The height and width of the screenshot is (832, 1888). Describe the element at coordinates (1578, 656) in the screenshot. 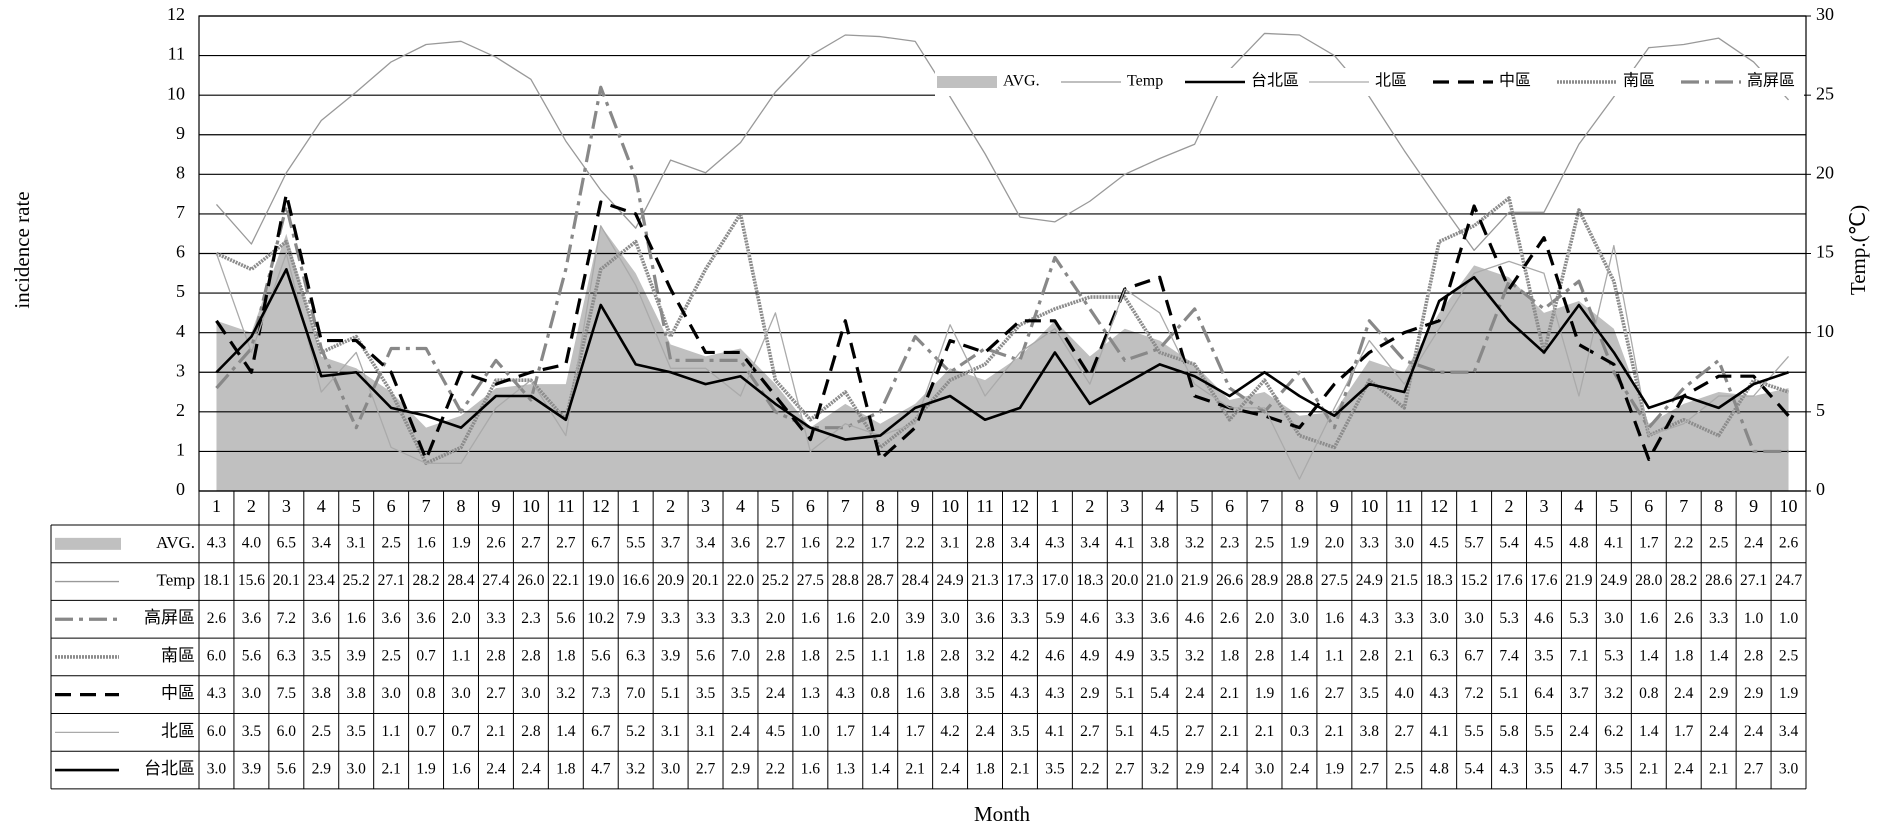

I see `table-cell: 7.1` at that location.